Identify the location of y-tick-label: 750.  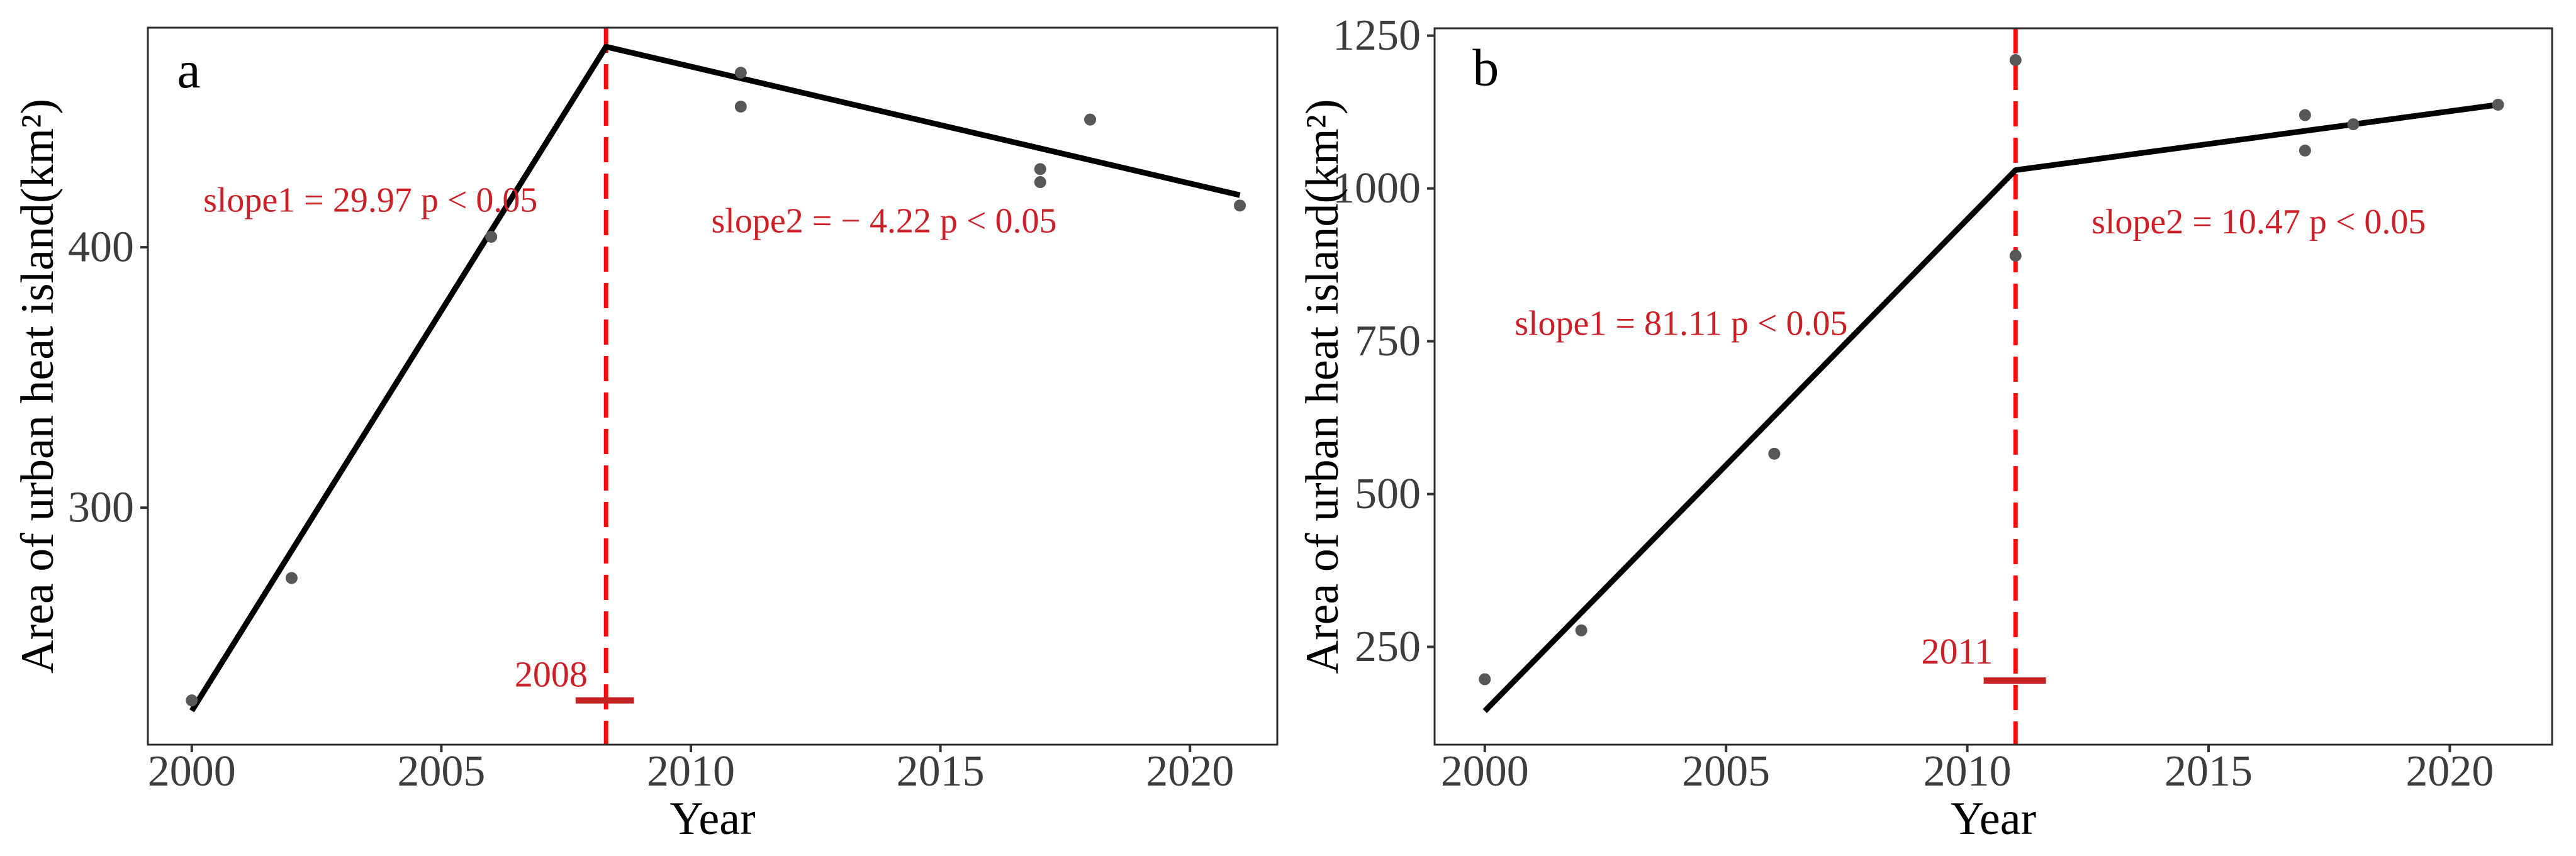
(1388, 341).